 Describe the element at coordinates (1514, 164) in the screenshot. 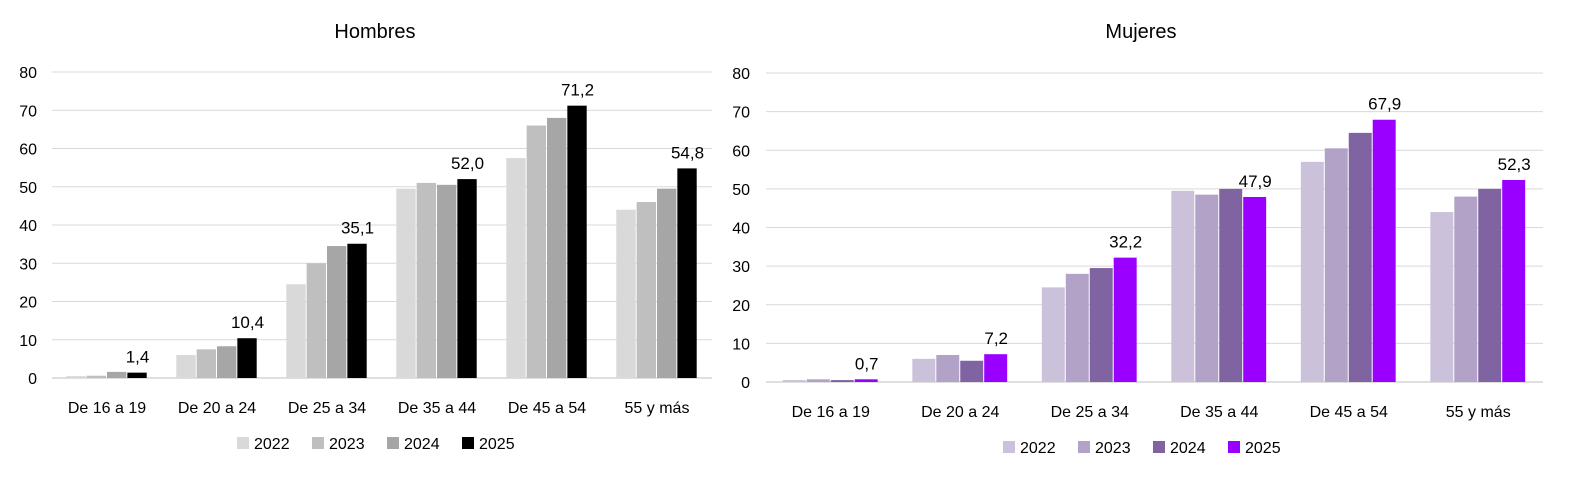

I see `data-label: 52,3` at that location.